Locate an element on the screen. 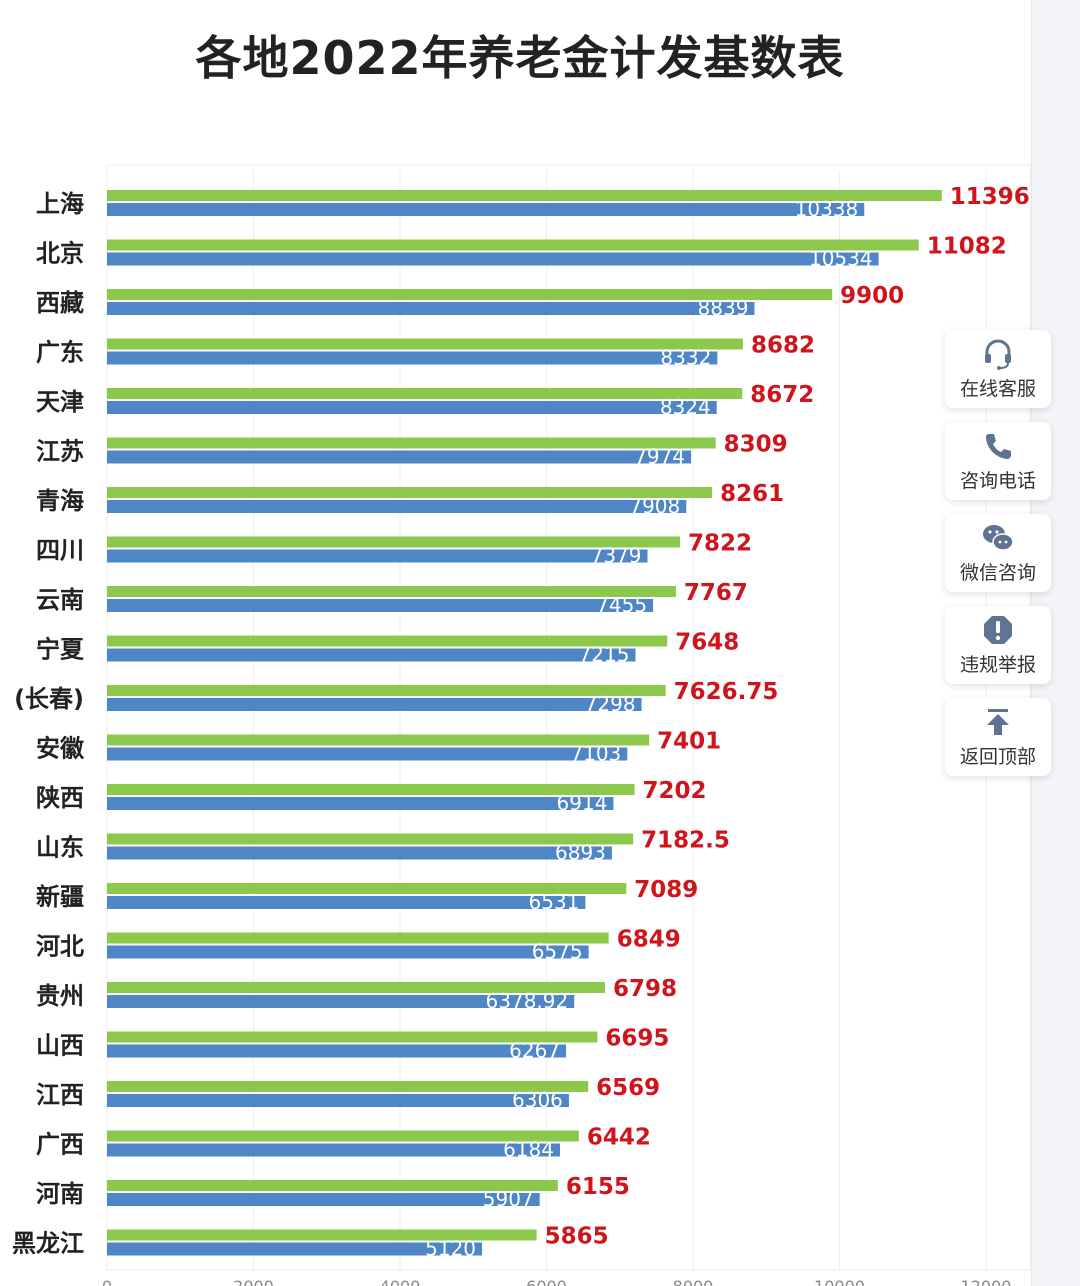  data-label-green: 9900 is located at coordinates (872, 296).